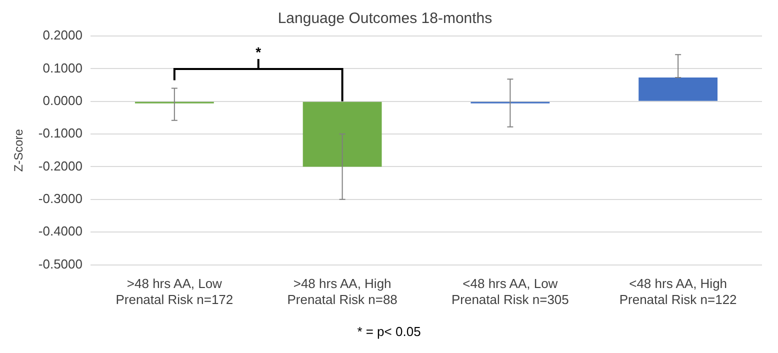 The width and height of the screenshot is (778, 353). Describe the element at coordinates (60, 198) in the screenshot. I see `y-tick-label: -0.3000` at that location.